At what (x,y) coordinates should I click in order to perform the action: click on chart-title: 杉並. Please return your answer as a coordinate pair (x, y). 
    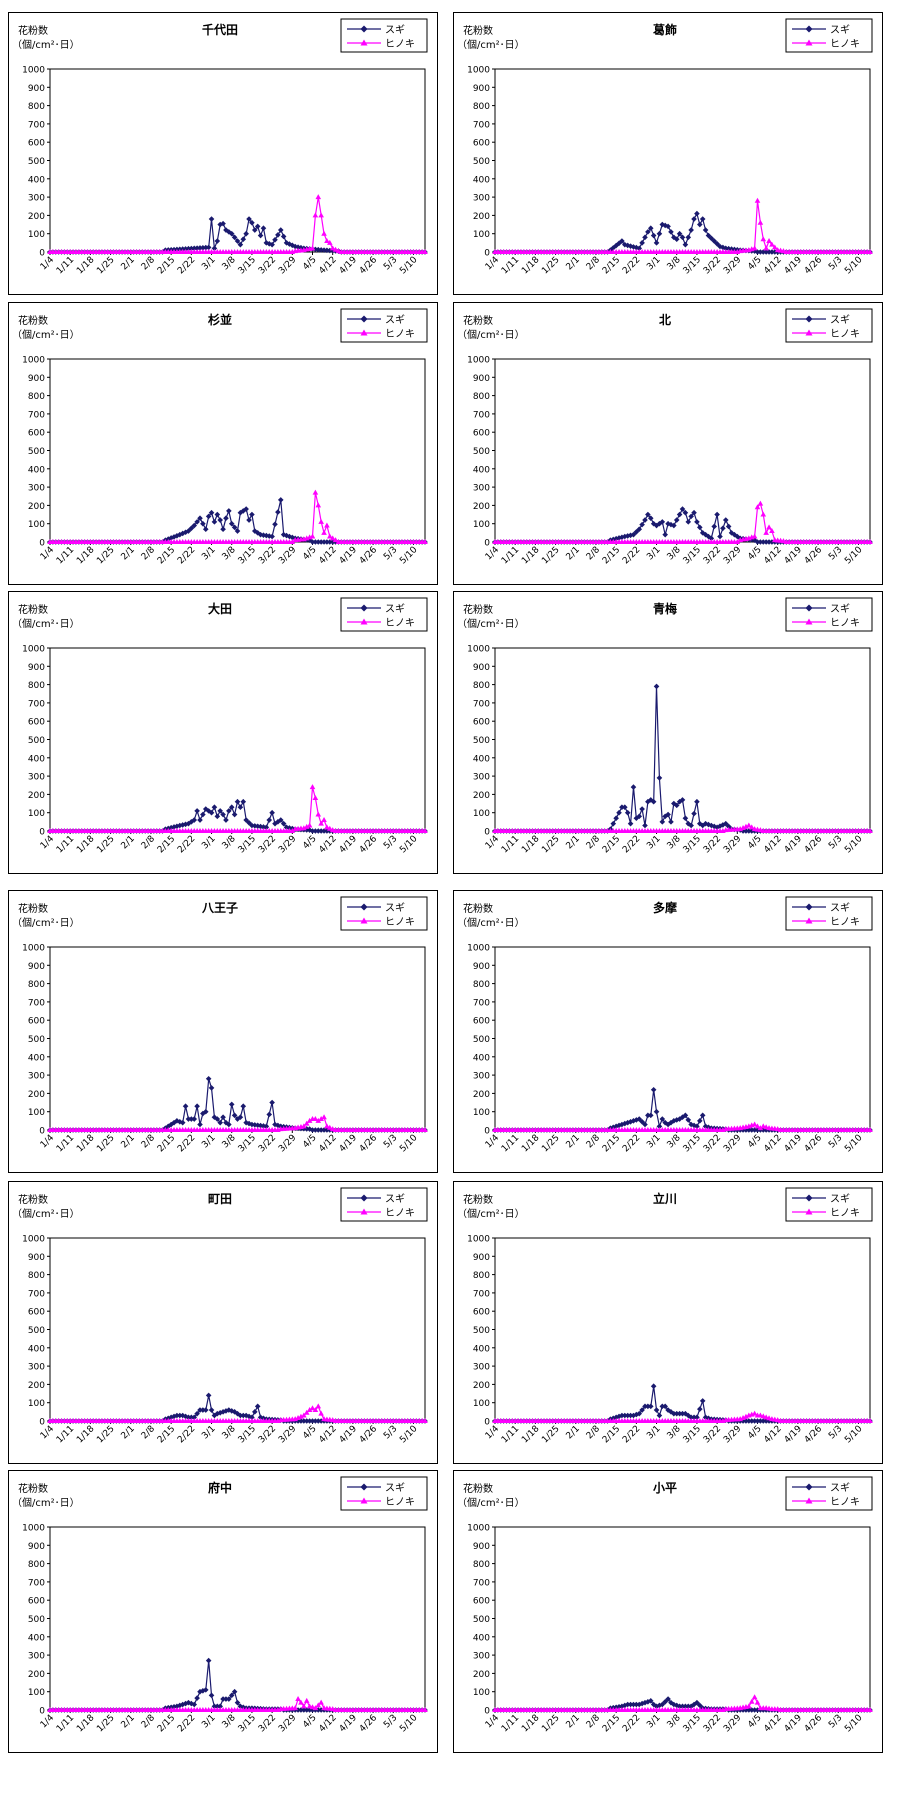
    Looking at the image, I should click on (220, 319).